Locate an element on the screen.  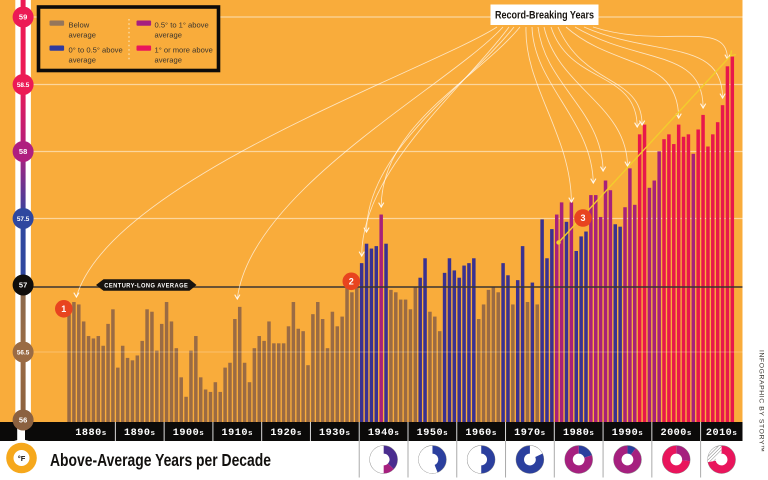
svg-text: 2000s is located at coordinates (675, 433).